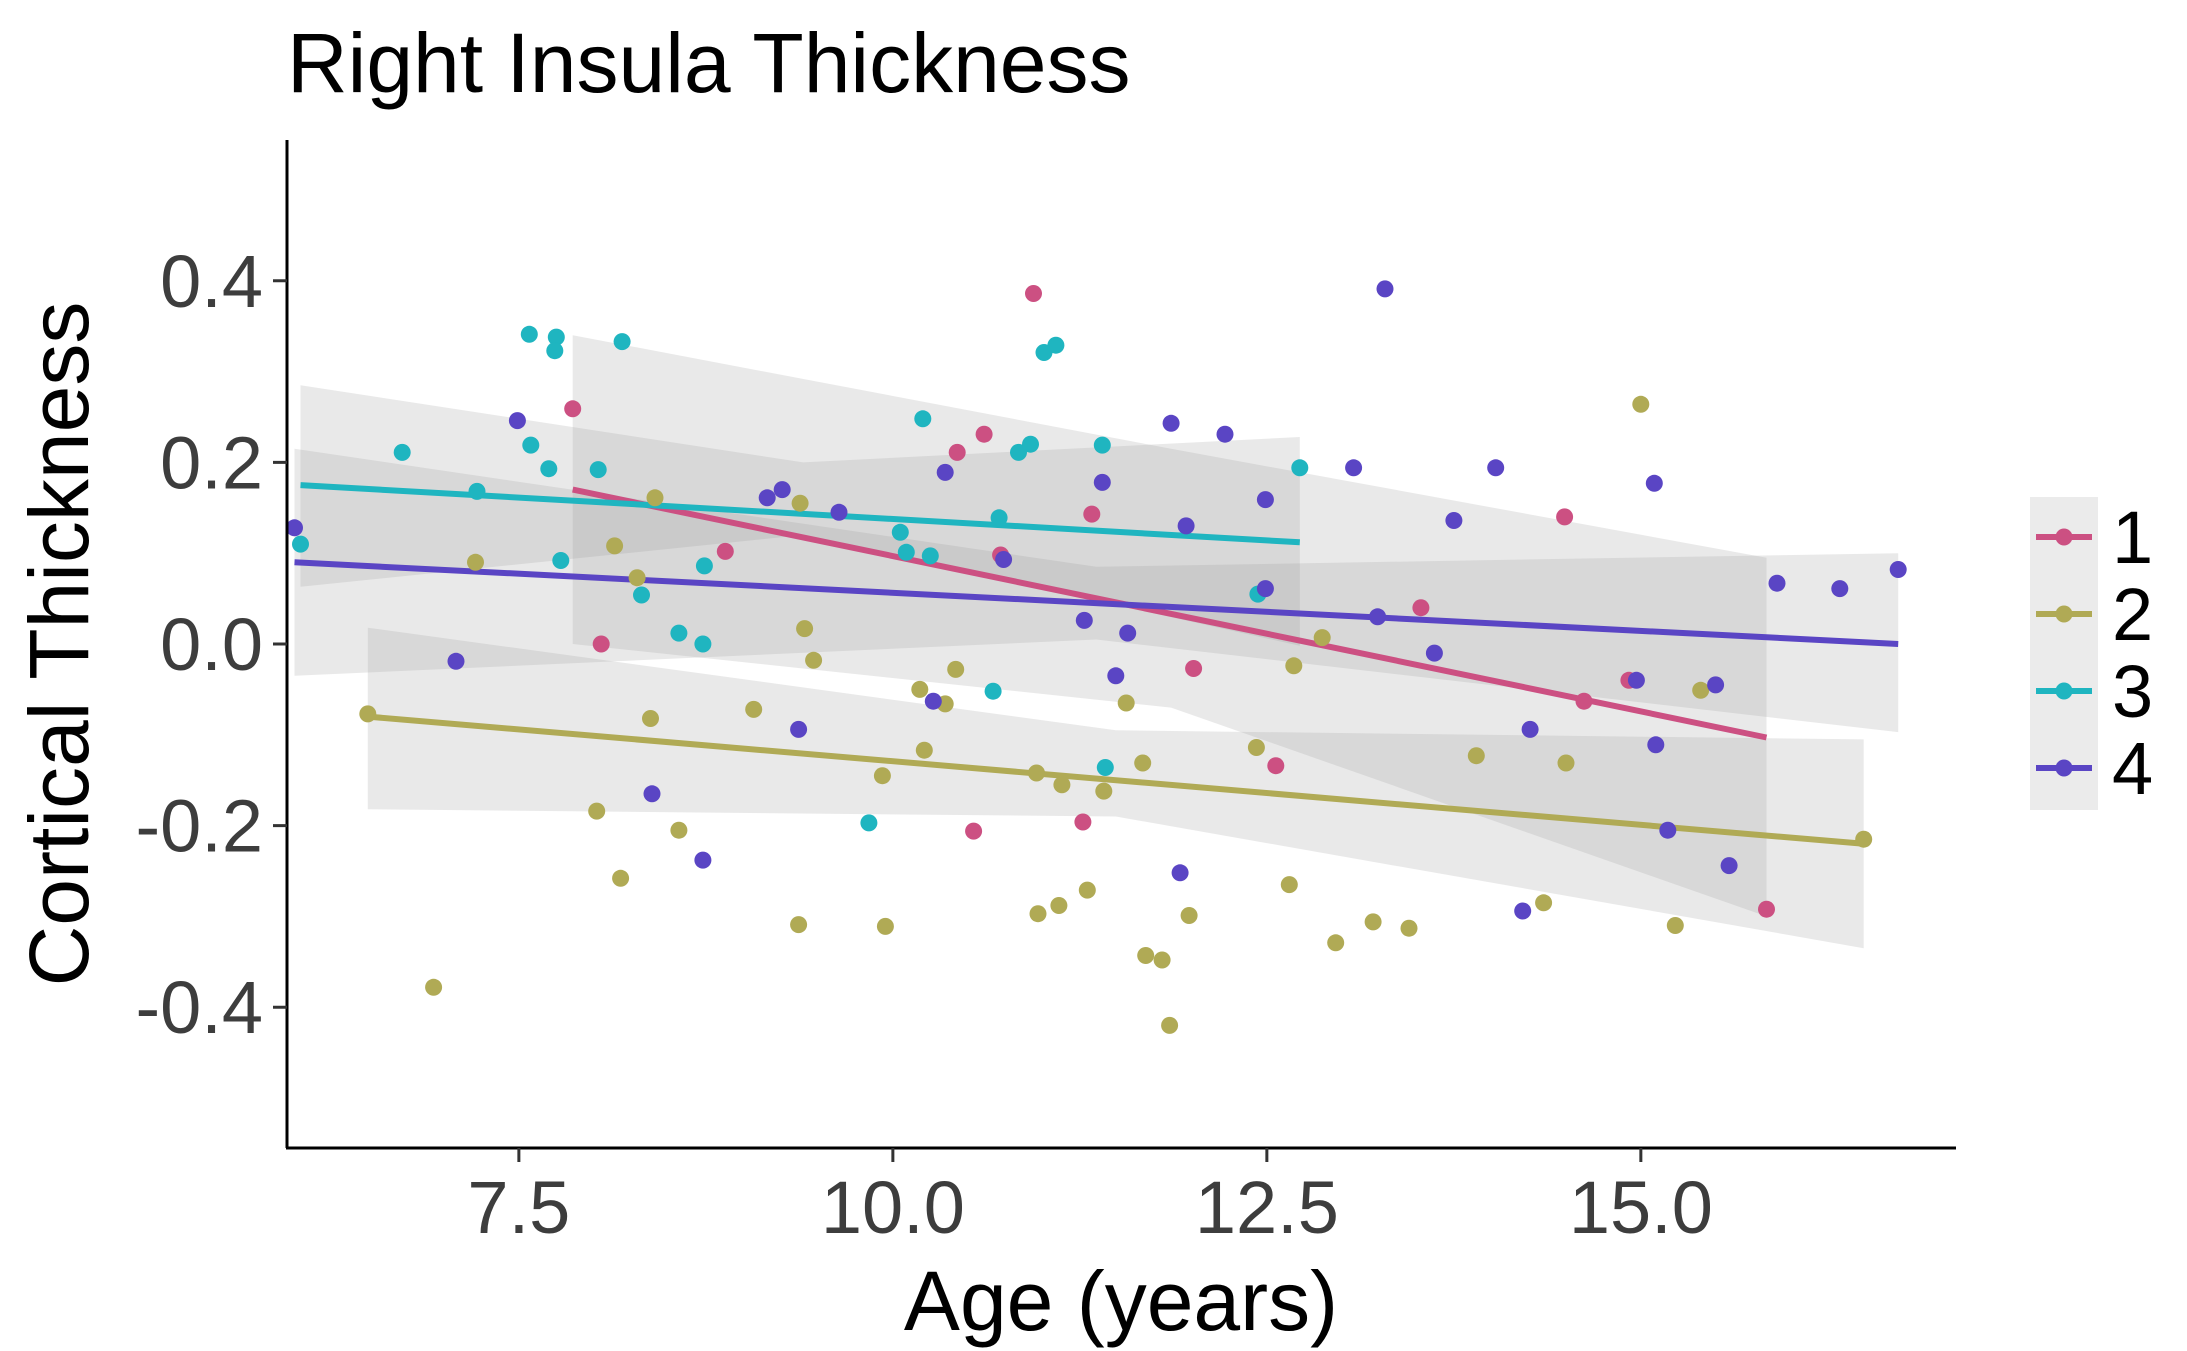 The height and width of the screenshot is (1351, 2187). Describe the element at coordinates (518, 1207) in the screenshot. I see `x-tick-label: 7.5` at that location.